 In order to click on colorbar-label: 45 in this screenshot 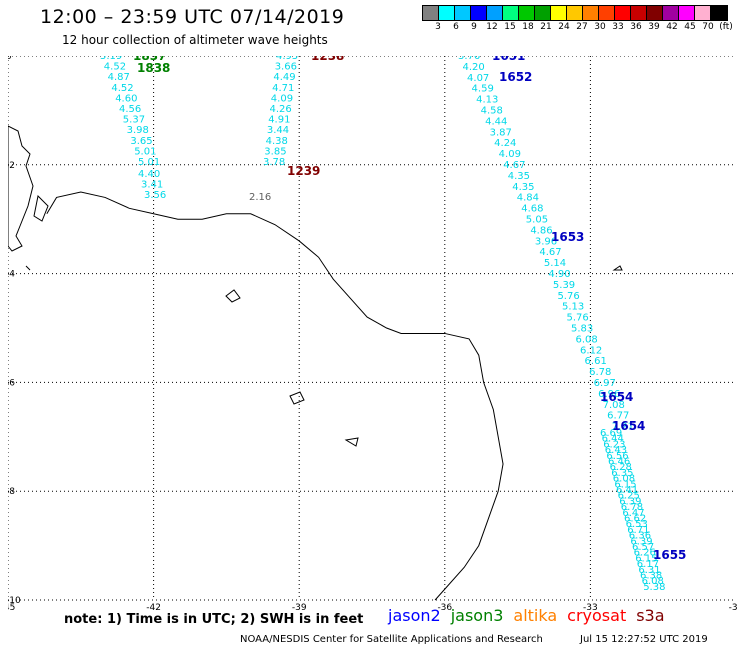, I will do `click(690, 27)`.